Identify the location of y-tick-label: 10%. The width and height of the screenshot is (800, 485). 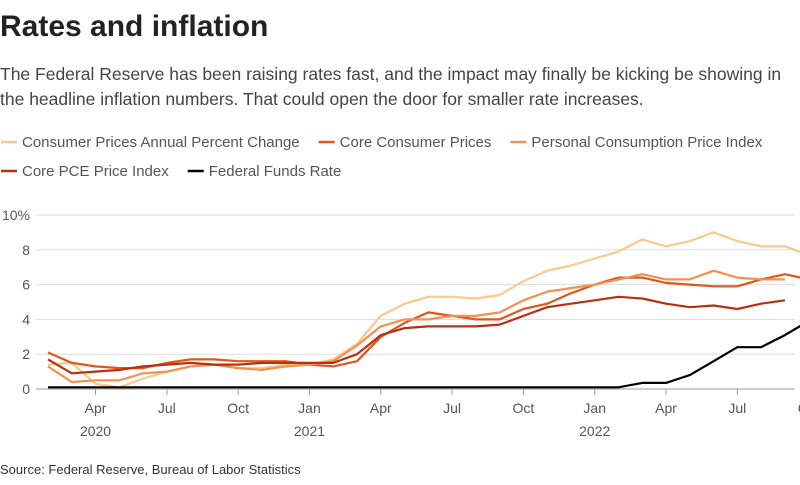
(16, 215).